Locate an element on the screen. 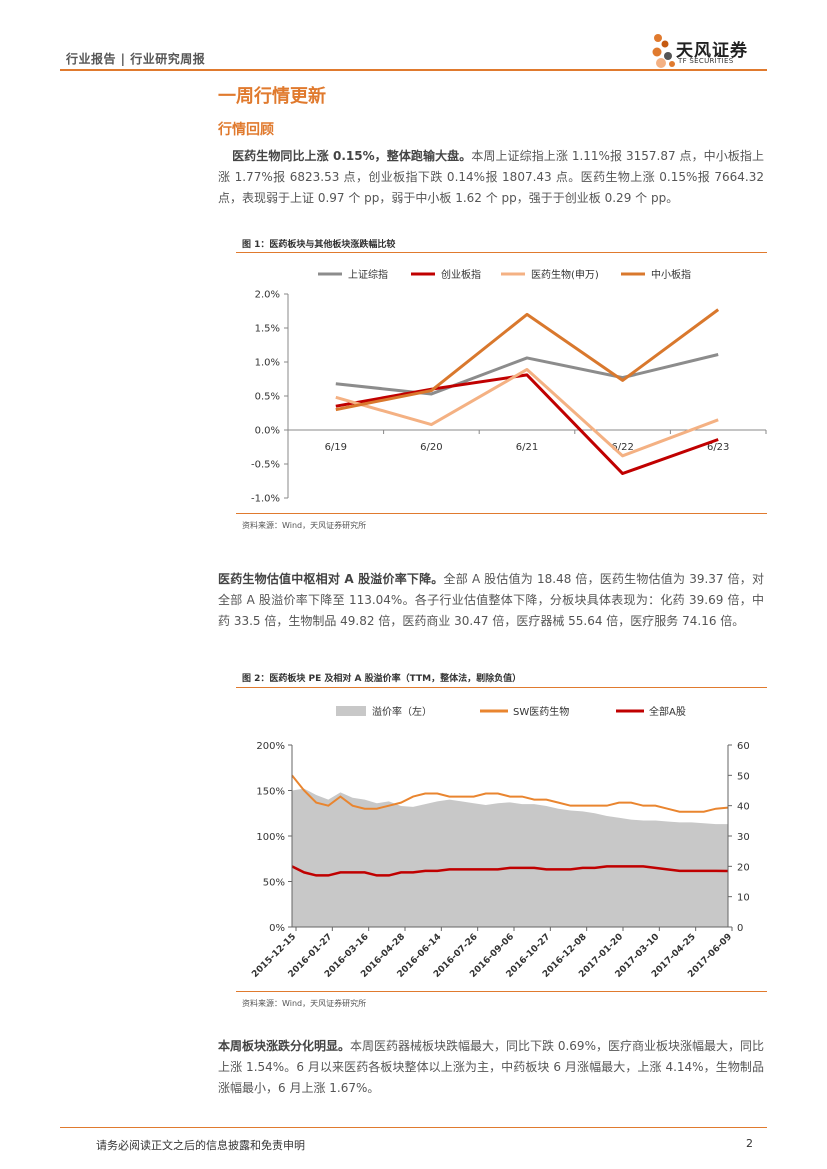 The image size is (827, 1169). y-right-tick-label: 60 is located at coordinates (743, 746).